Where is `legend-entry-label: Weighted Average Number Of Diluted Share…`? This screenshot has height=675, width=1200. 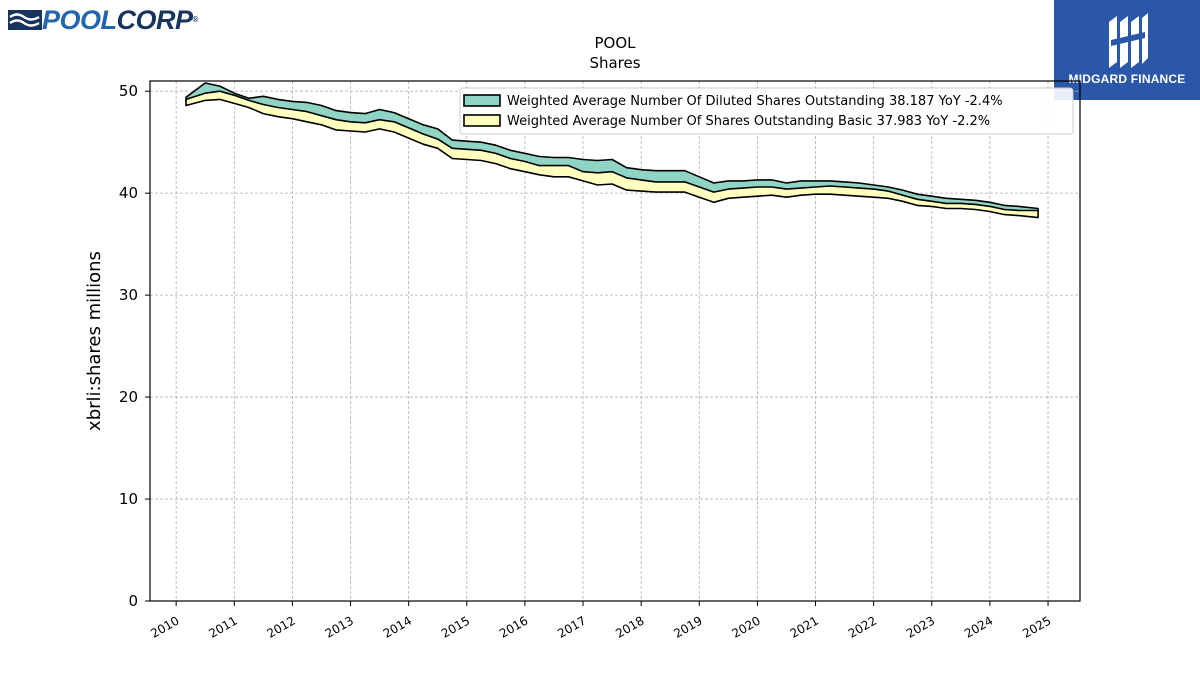
legend-entry-label: Weighted Average Number Of Diluted Share… is located at coordinates (755, 101).